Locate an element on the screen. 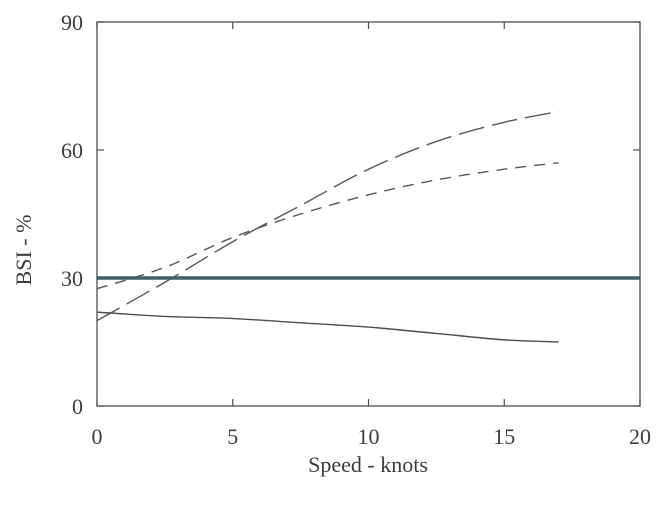 The height and width of the screenshot is (506, 670). x-tick-label: 10 is located at coordinates (369, 436).